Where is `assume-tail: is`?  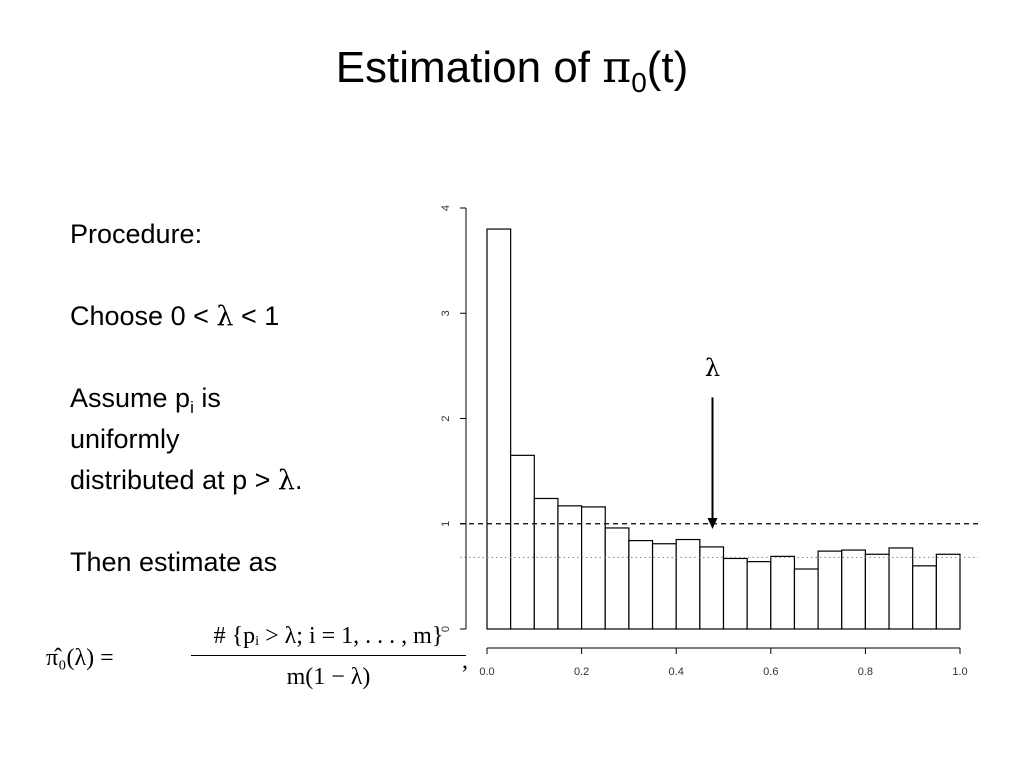 assume-tail: is is located at coordinates (207, 398).